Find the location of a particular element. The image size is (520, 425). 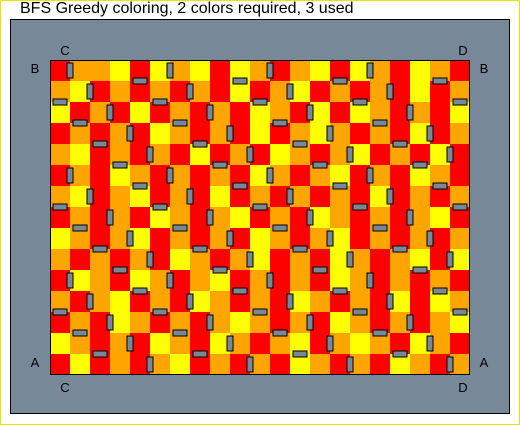

corner-label-upper-right: B is located at coordinates (484, 68).